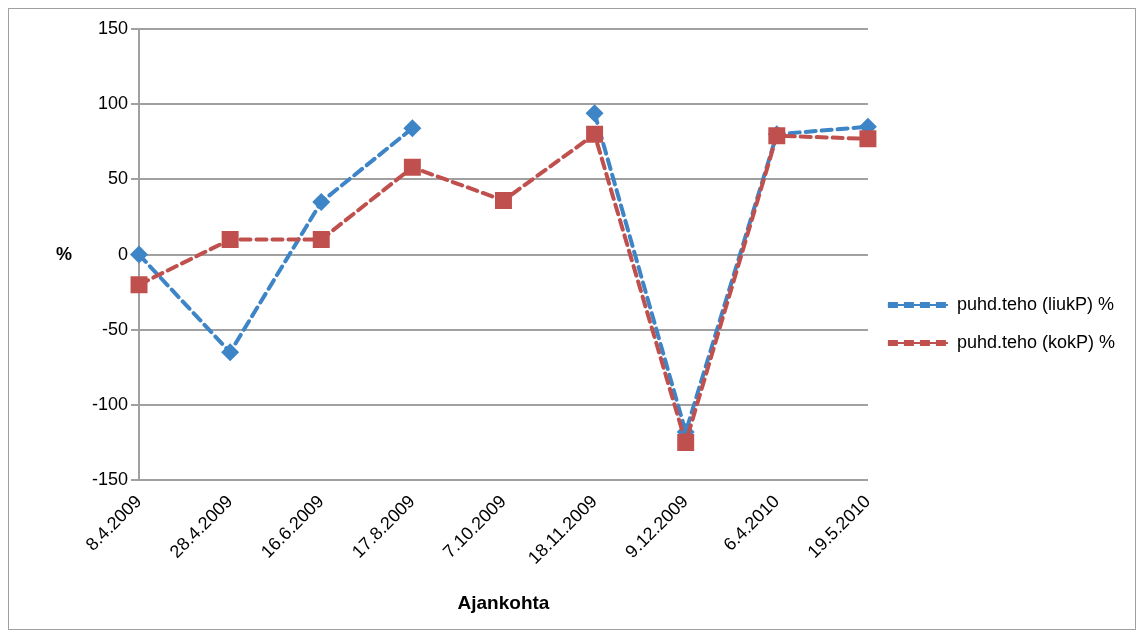 The height and width of the screenshot is (639, 1144). What do you see at coordinates (503, 602) in the screenshot?
I see `x-axis-title: Ajankohta` at bounding box center [503, 602].